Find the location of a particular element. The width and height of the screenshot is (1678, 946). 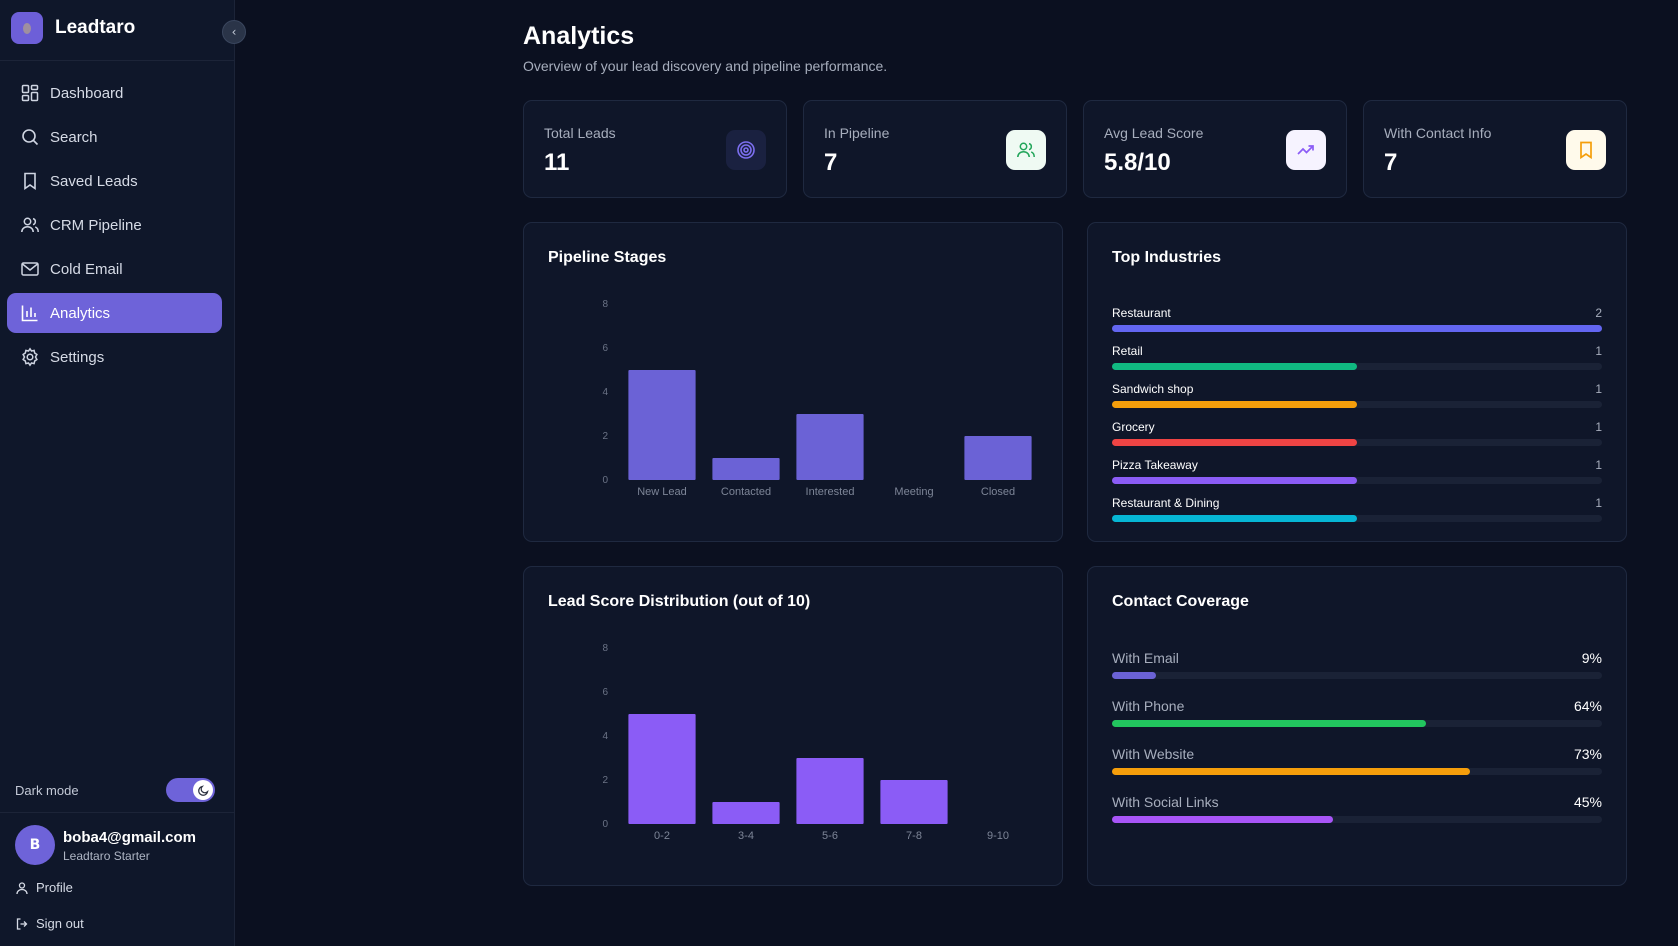

bar-closed is located at coordinates (998, 458).